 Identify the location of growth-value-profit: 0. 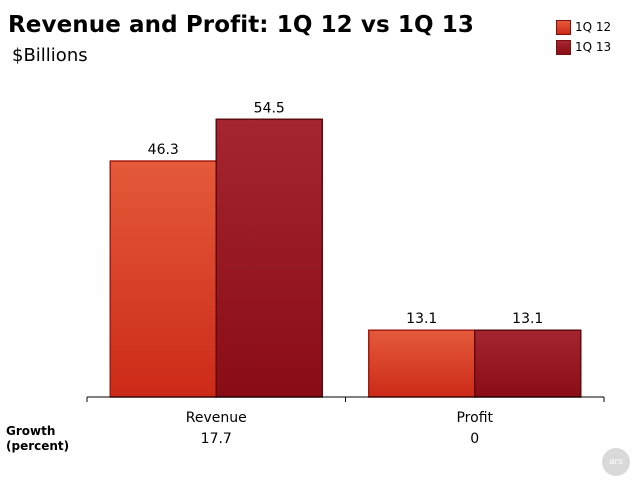
(474, 439).